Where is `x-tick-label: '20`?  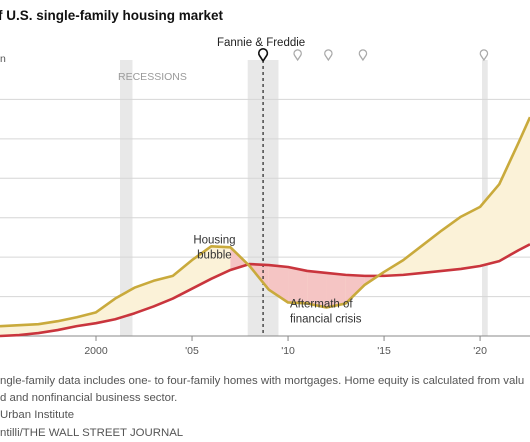 x-tick-label: '20 is located at coordinates (480, 351).